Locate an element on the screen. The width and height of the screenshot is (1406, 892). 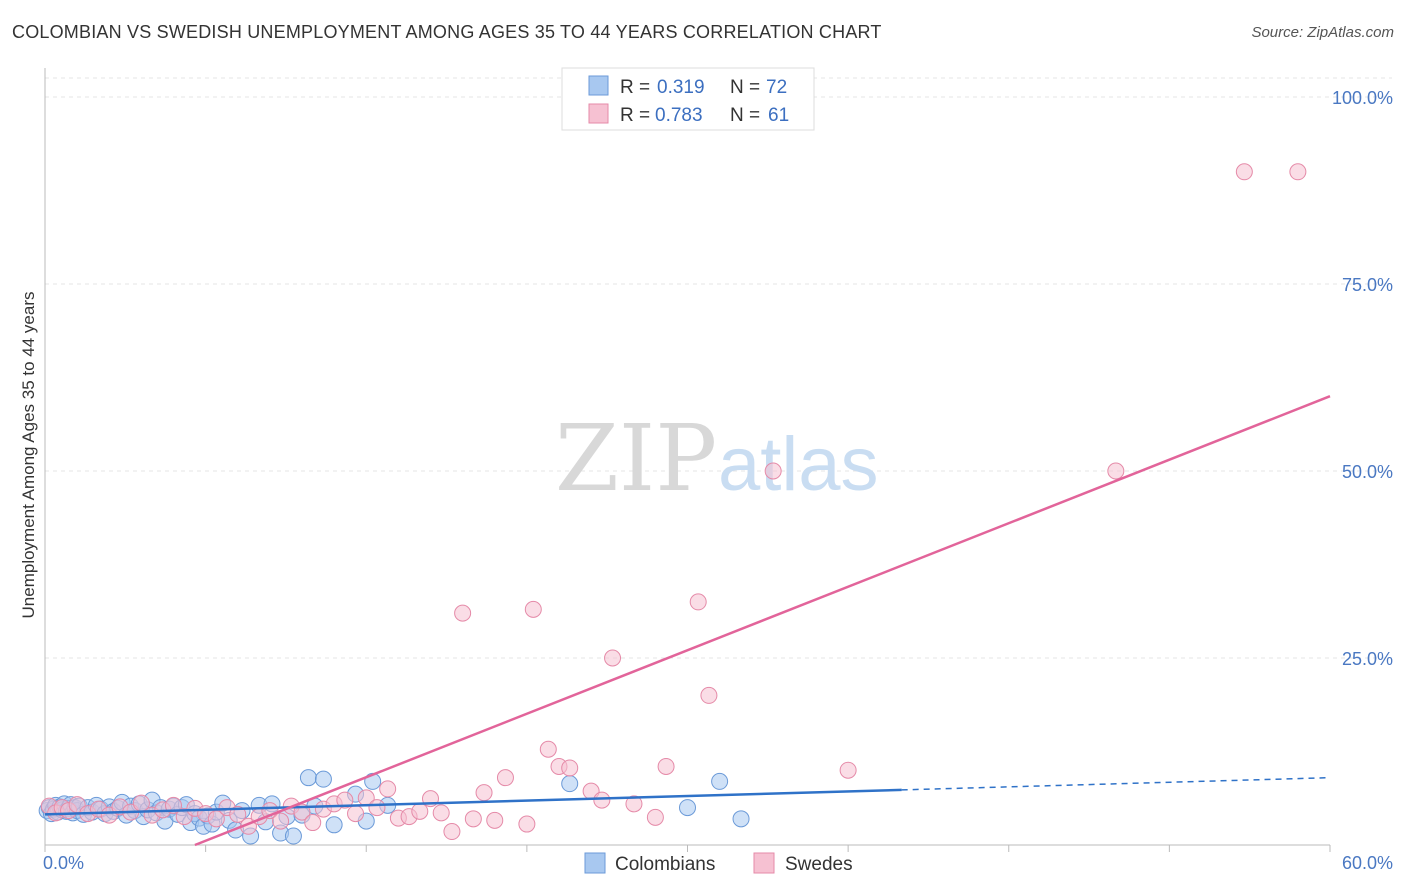
legend-bottom-swatch-colombians is located at coordinates (595, 863).